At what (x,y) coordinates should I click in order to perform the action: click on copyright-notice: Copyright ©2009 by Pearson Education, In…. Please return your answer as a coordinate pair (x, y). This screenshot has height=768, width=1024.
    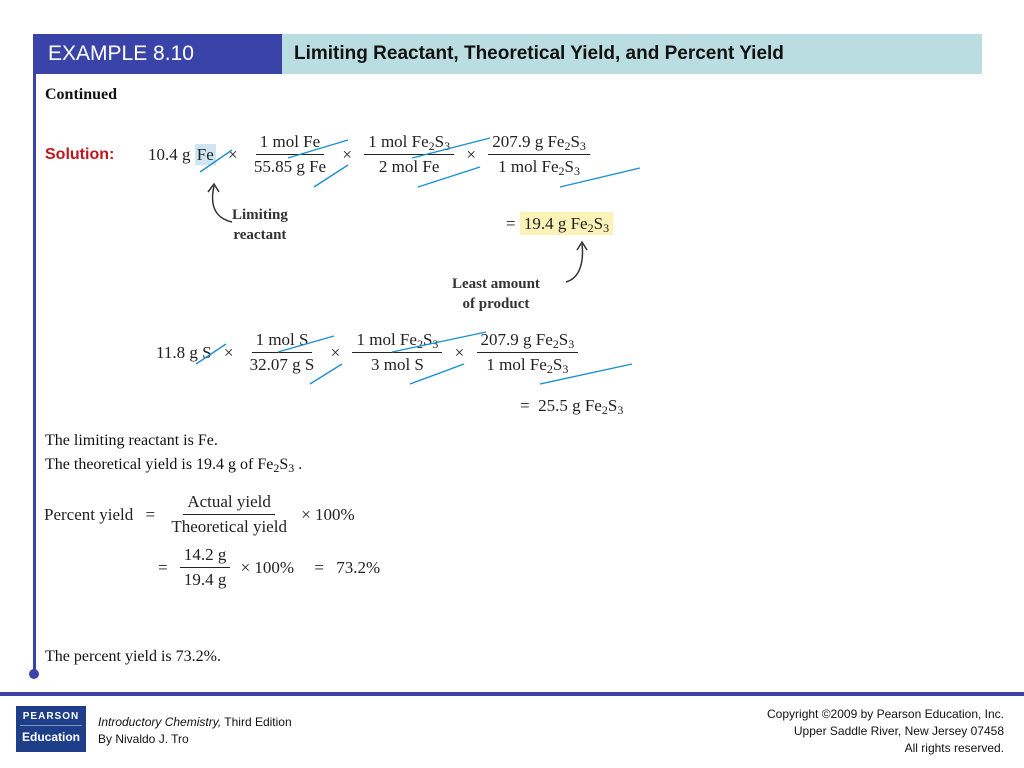
    Looking at the image, I should click on (885, 731).